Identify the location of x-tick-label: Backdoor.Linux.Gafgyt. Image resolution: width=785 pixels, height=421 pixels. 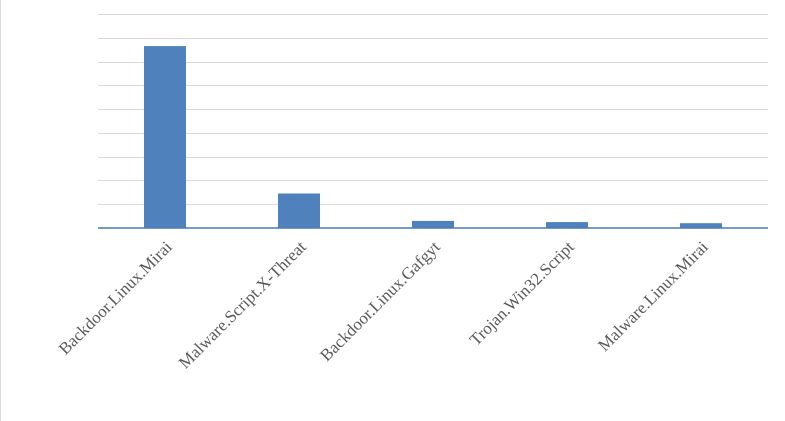
(380, 301).